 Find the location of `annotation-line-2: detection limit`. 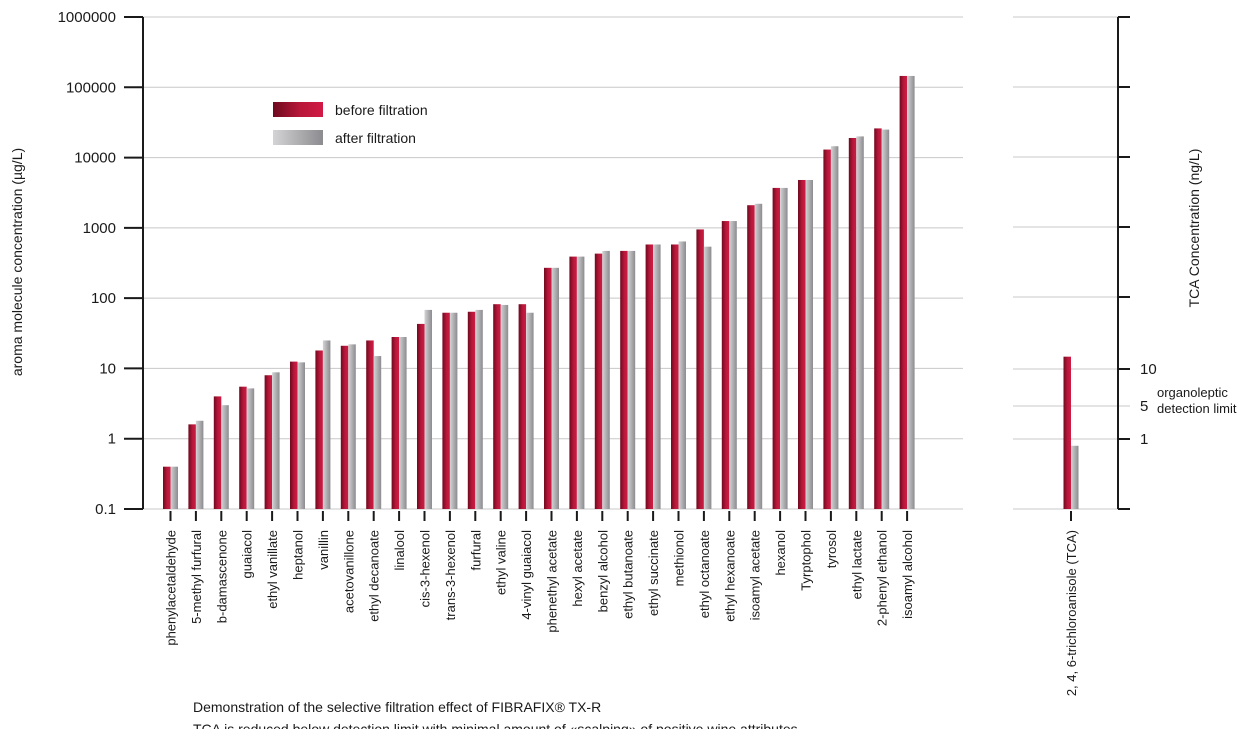

annotation-line-2: detection limit is located at coordinates (1197, 408).